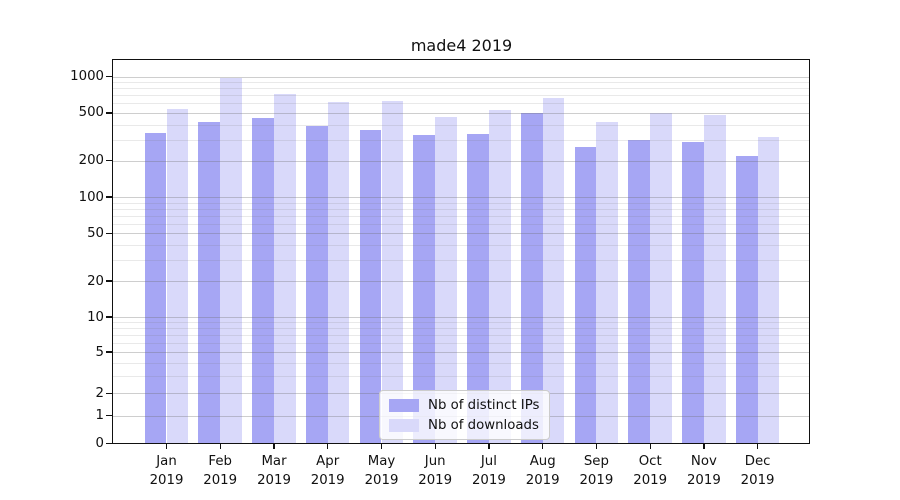 The width and height of the screenshot is (900, 500). Describe the element at coordinates (99, 352) in the screenshot. I see `y-axis-tick-label: 5` at that location.